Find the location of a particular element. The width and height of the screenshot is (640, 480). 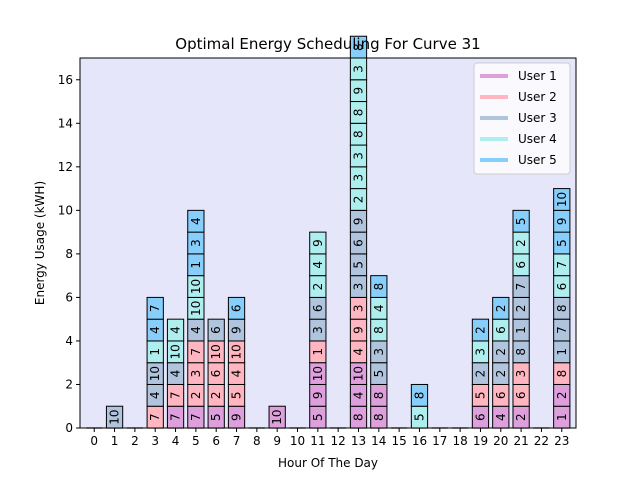

y-tick-label: 16 is located at coordinates (65, 80).